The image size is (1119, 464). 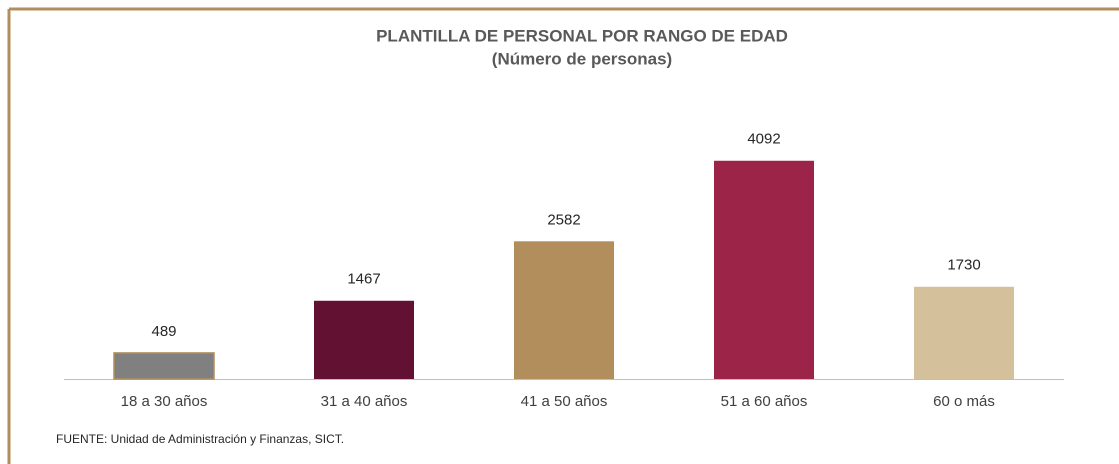 What do you see at coordinates (964, 401) in the screenshot?
I see `x-tick-label: 60 o más` at bounding box center [964, 401].